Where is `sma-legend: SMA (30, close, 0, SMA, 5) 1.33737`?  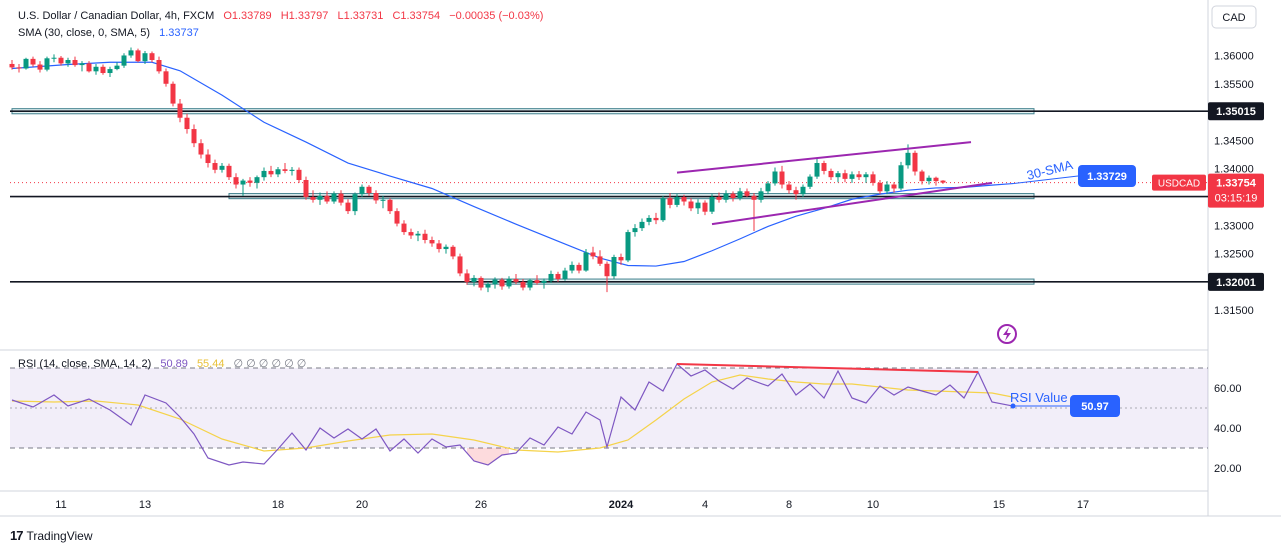 sma-legend: SMA (30, close, 0, SMA, 5) 1.33737 is located at coordinates (111, 33).